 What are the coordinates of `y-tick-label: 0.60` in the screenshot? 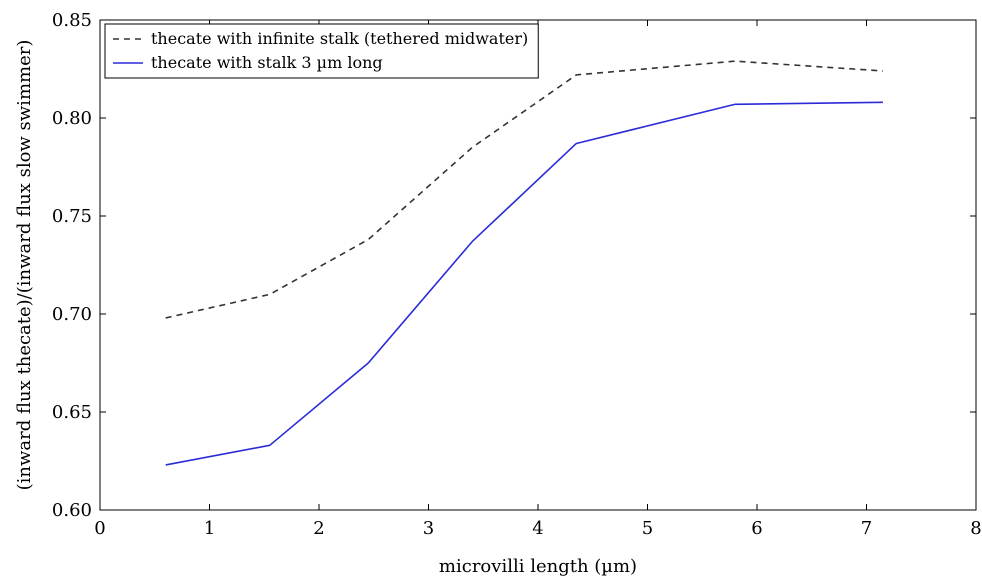 It's located at (72, 510).